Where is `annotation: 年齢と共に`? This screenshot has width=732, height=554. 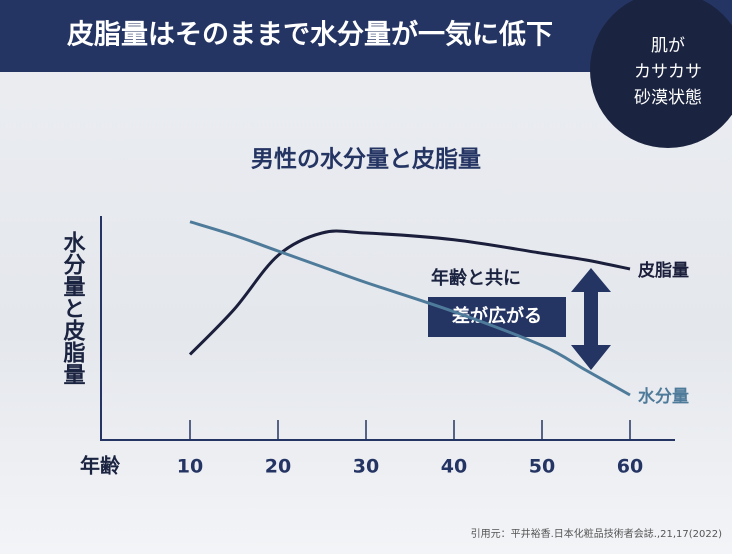
annotation: 年齢と共に is located at coordinates (476, 278).